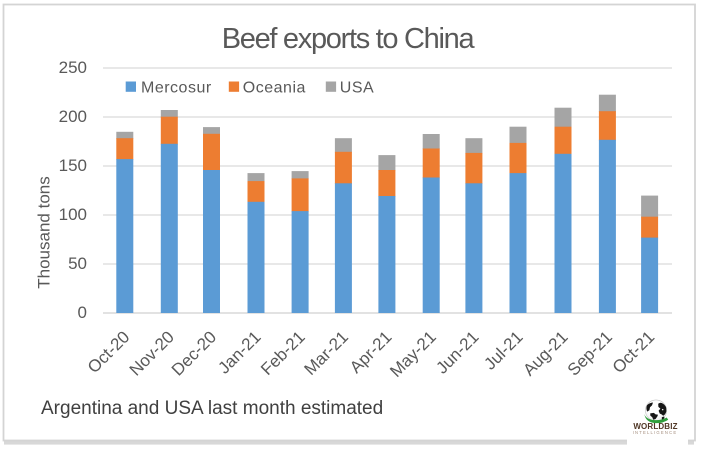 This screenshot has height=450, width=703. What do you see at coordinates (212, 408) in the screenshot?
I see `svg-text:Argentina and USA last month e: Argentina and USA last month estimated` at bounding box center [212, 408].